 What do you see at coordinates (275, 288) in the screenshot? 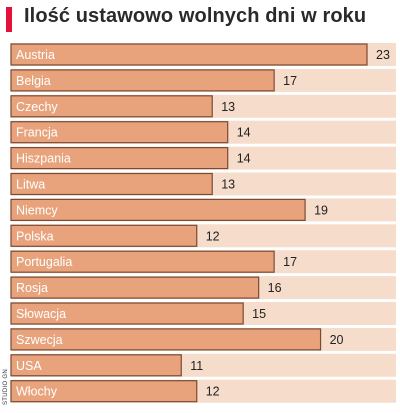
I see `value-label: 16` at bounding box center [275, 288].